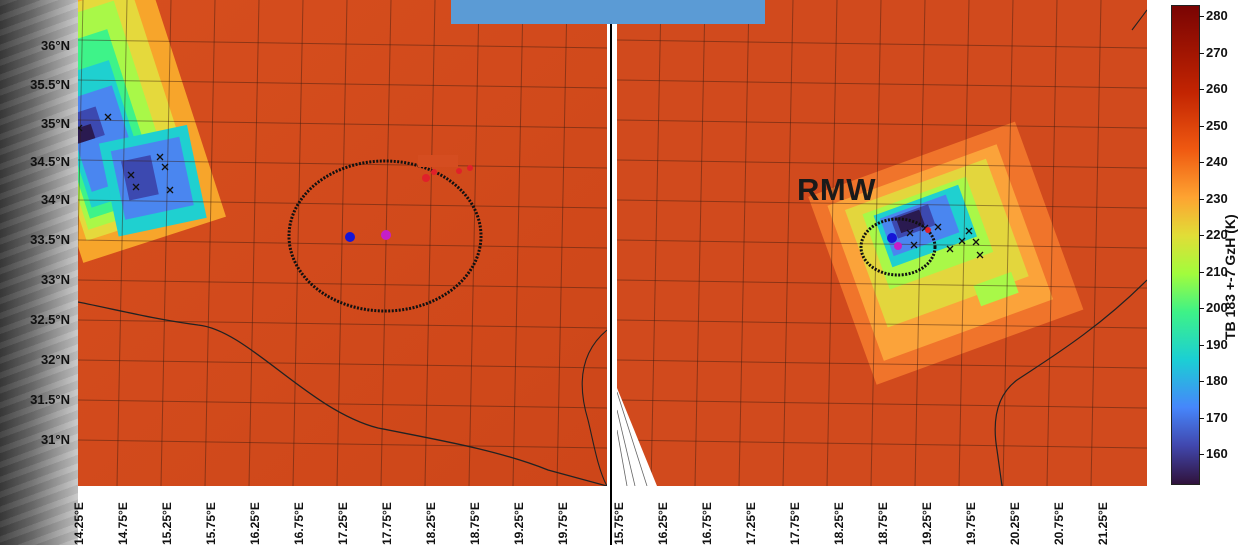 The height and width of the screenshot is (545, 1244). What do you see at coordinates (475, 523) in the screenshot?
I see `lon-label-left-18-75: 18.75°E` at bounding box center [475, 523].